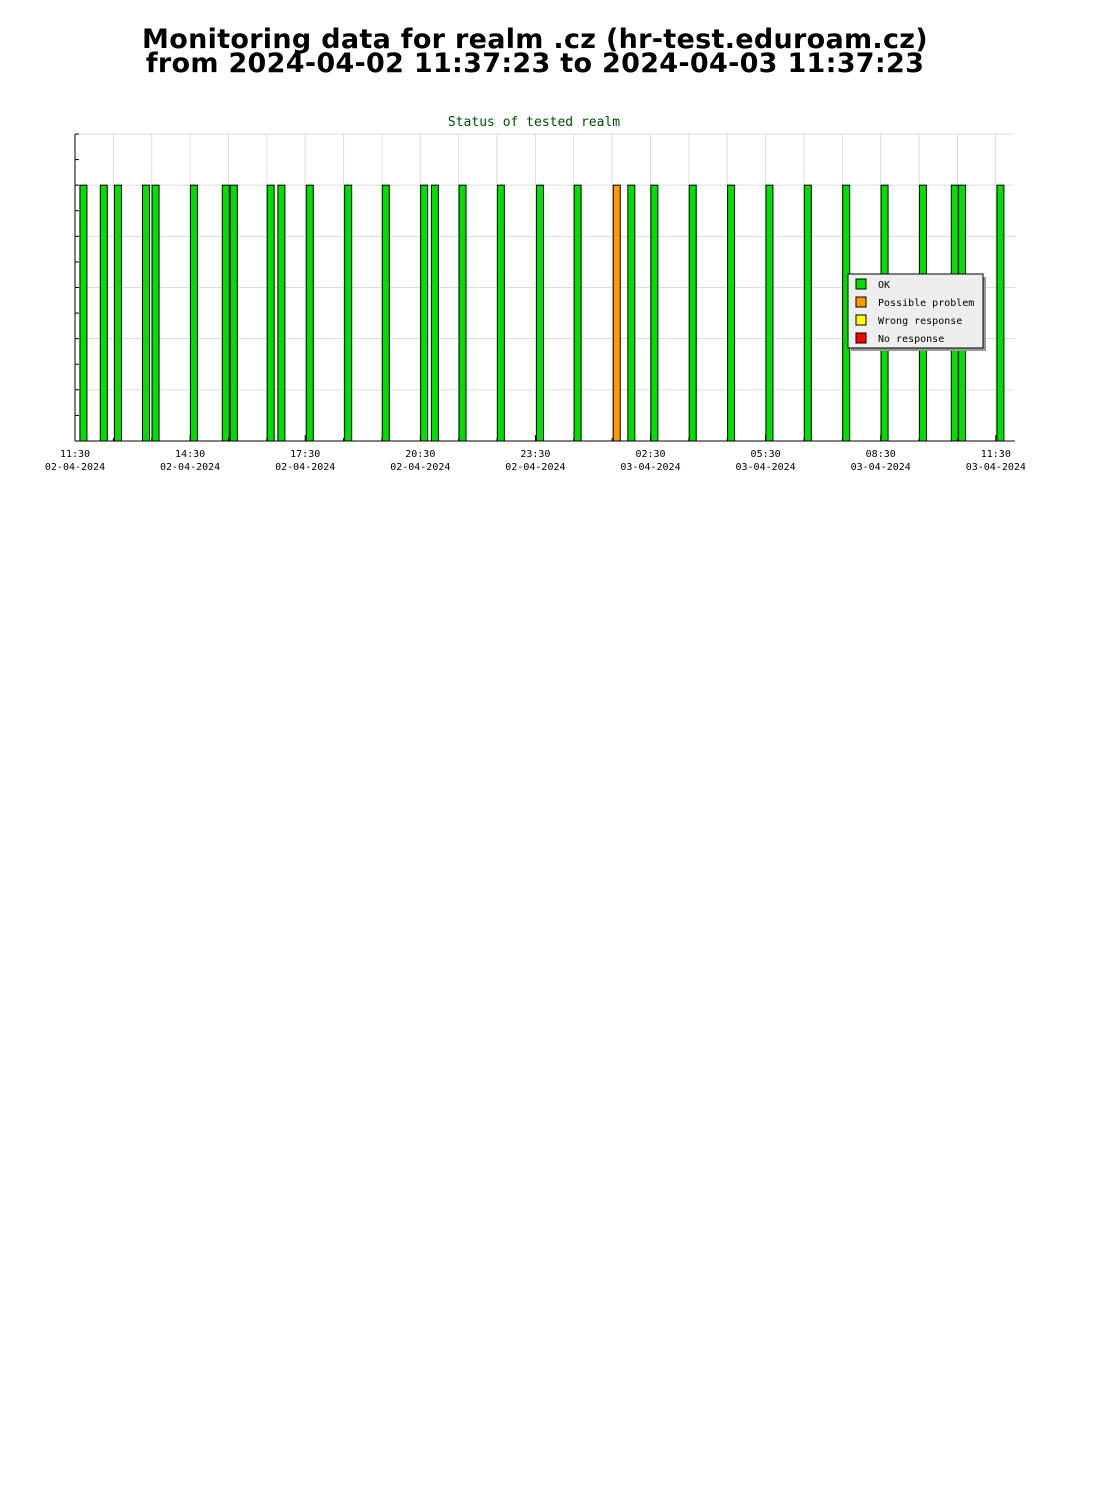 This screenshot has height=1500, width=1100. I want to click on x-tick-label-time: 23:30, so click(535, 454).